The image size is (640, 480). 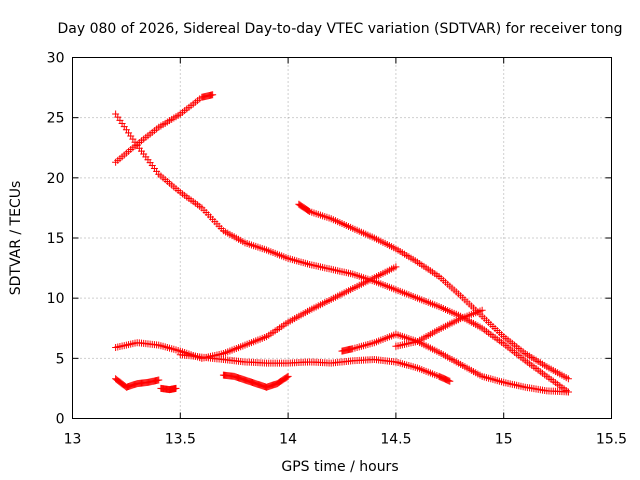 I want to click on x-tick-label: 13, so click(x=73, y=440).